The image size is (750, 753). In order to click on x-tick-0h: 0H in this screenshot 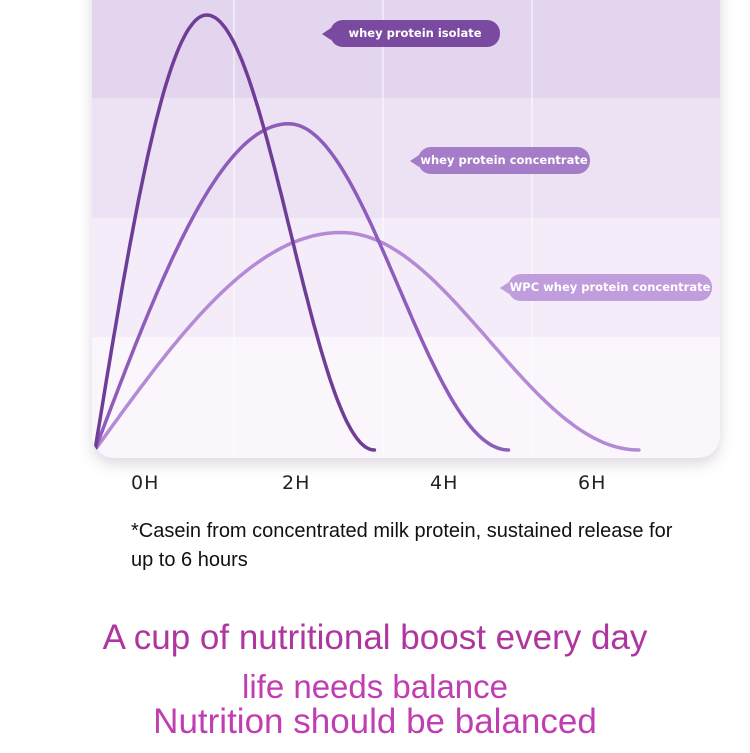, I will do `click(145, 483)`.